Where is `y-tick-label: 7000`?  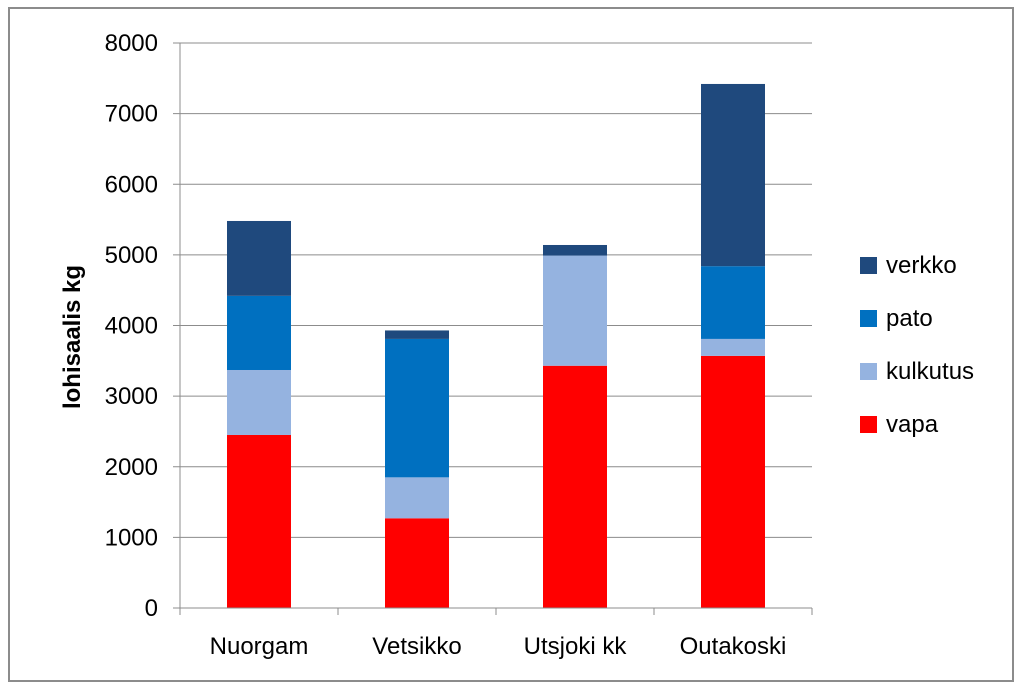 y-tick-label: 7000 is located at coordinates (131, 114).